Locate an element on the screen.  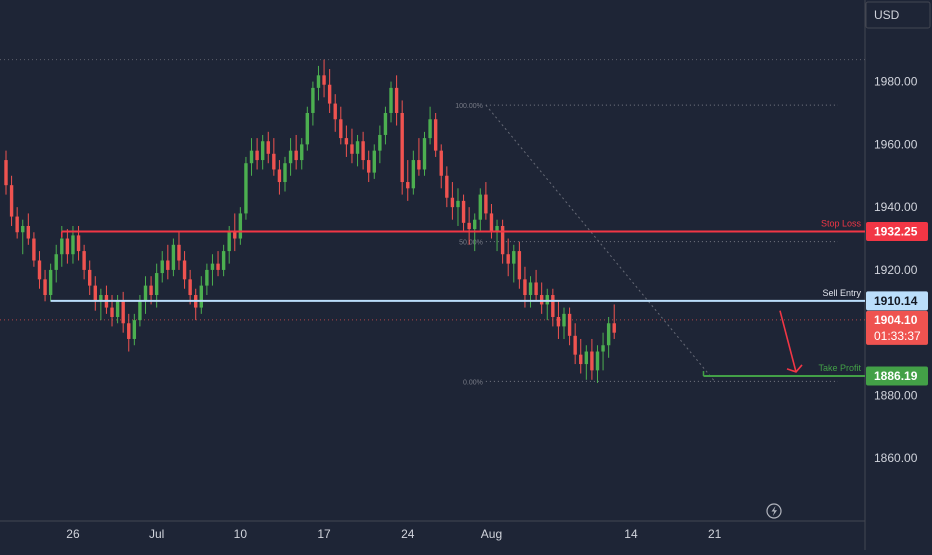
fib-level-label: 50.00% is located at coordinates (471, 243).